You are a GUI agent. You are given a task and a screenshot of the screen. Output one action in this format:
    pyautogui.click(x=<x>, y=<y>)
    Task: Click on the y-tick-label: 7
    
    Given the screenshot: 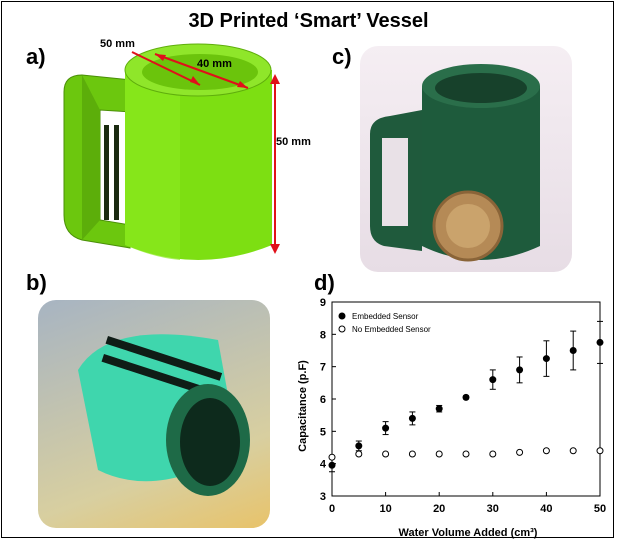 What is the action you would take?
    pyautogui.click(x=323, y=368)
    